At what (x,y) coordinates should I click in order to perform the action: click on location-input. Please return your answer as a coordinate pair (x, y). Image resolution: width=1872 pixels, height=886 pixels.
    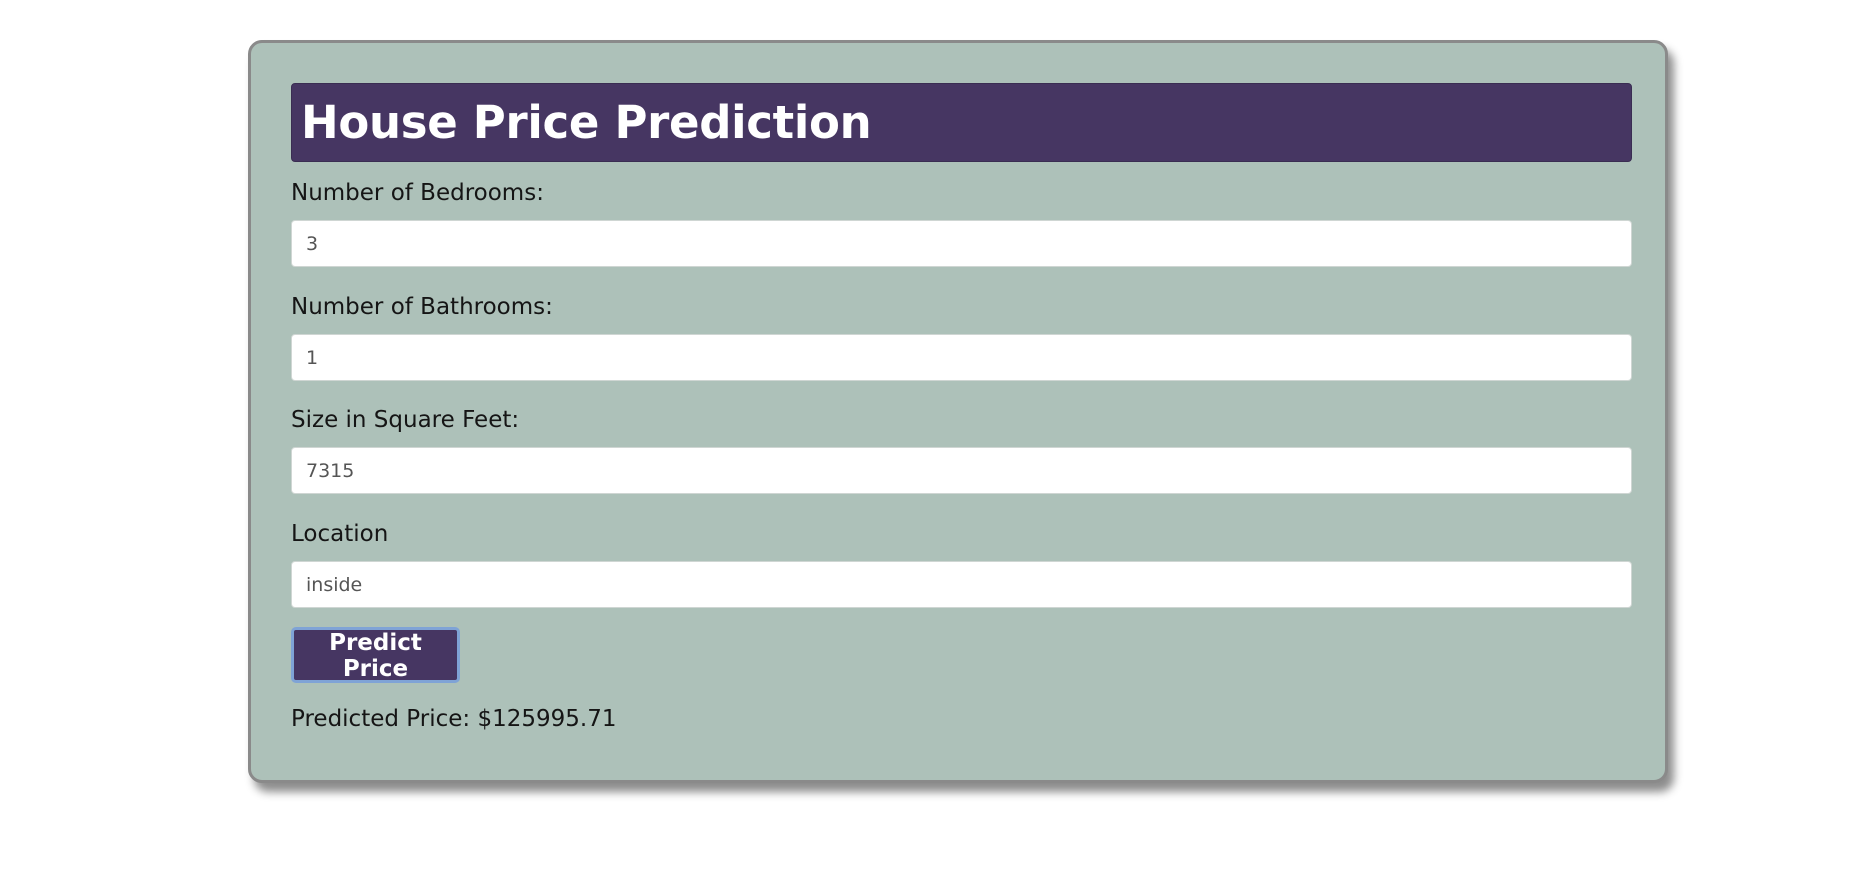
    Looking at the image, I should click on (961, 584).